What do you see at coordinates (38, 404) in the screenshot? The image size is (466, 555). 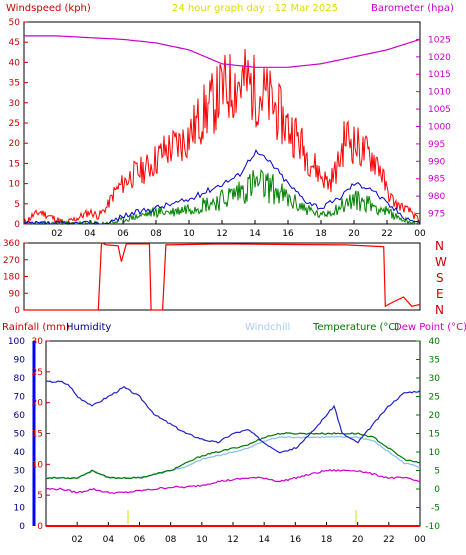 I see `rain-y-tick-label: 20` at bounding box center [38, 404].